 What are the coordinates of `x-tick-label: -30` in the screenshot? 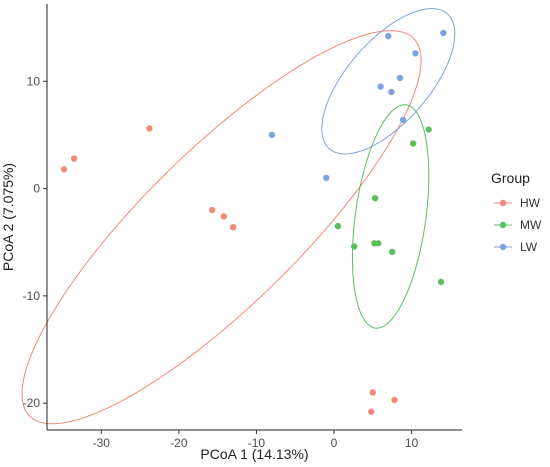 It's located at (102, 443).